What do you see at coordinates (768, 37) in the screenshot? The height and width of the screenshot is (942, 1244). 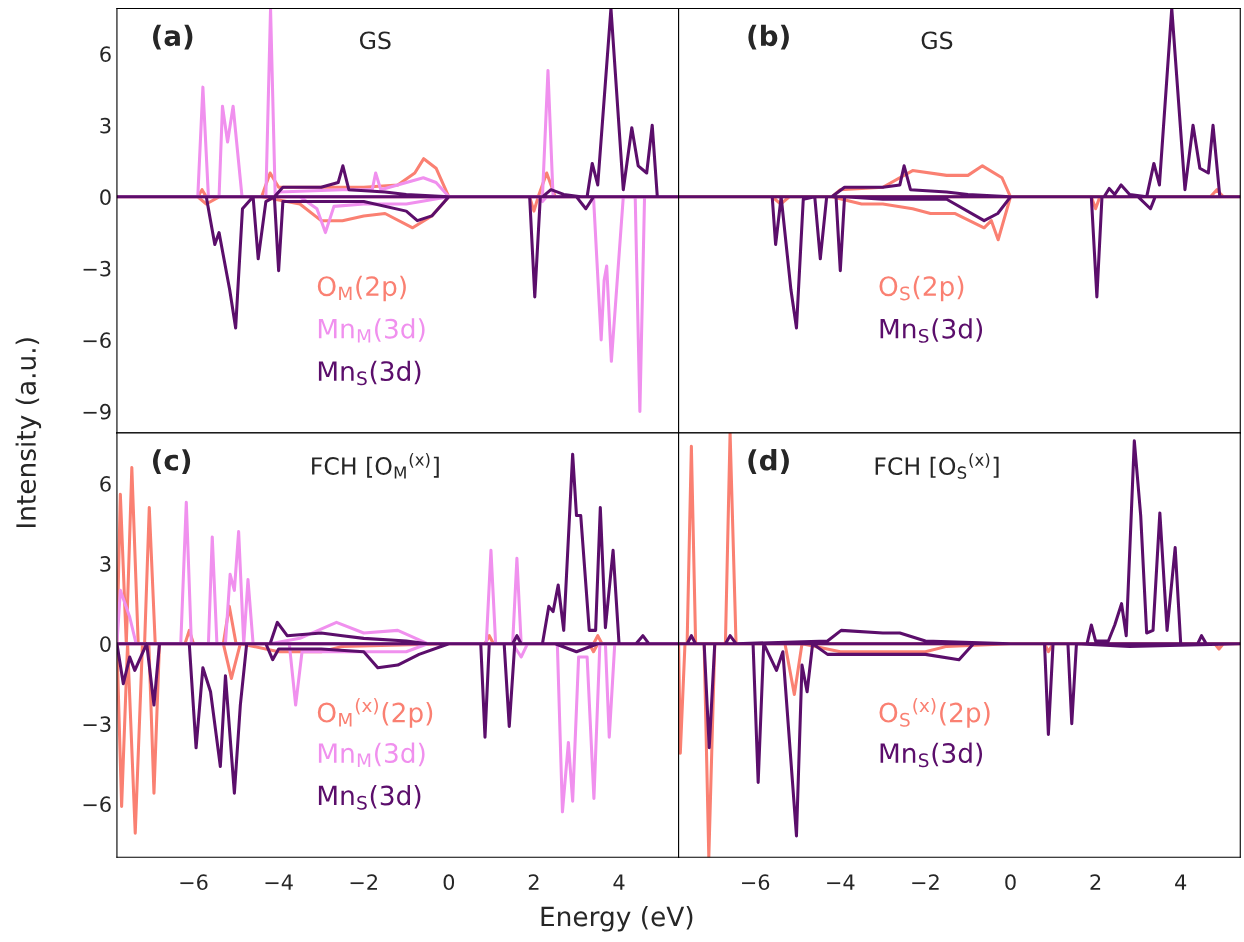 I see `annotation: (b)` at bounding box center [768, 37].